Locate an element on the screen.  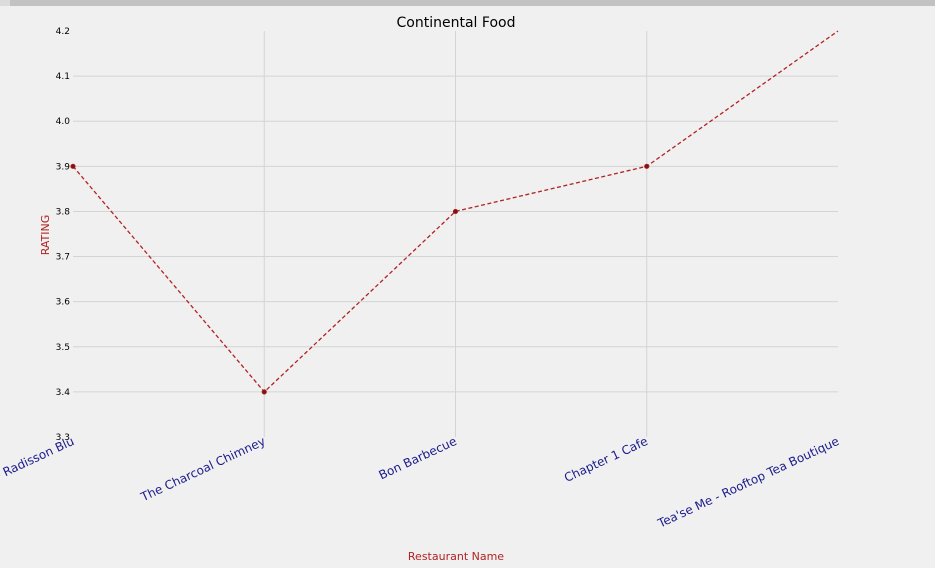
y-tick-label: 3.5 is located at coordinates (63, 348).